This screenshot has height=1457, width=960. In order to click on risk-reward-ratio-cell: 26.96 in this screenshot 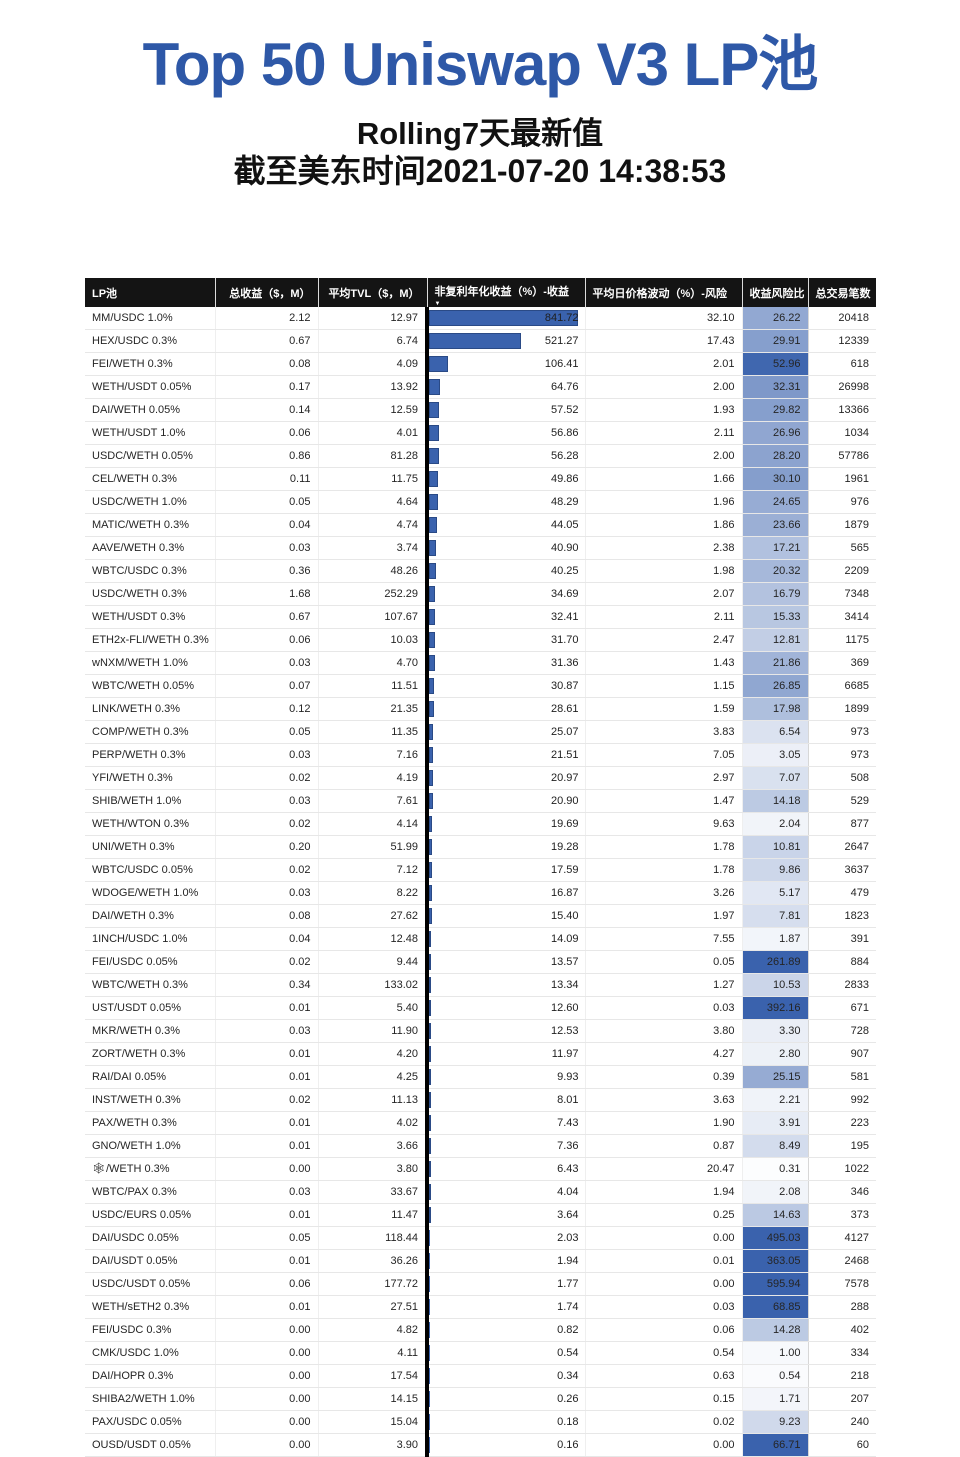, I will do `click(775, 433)`.